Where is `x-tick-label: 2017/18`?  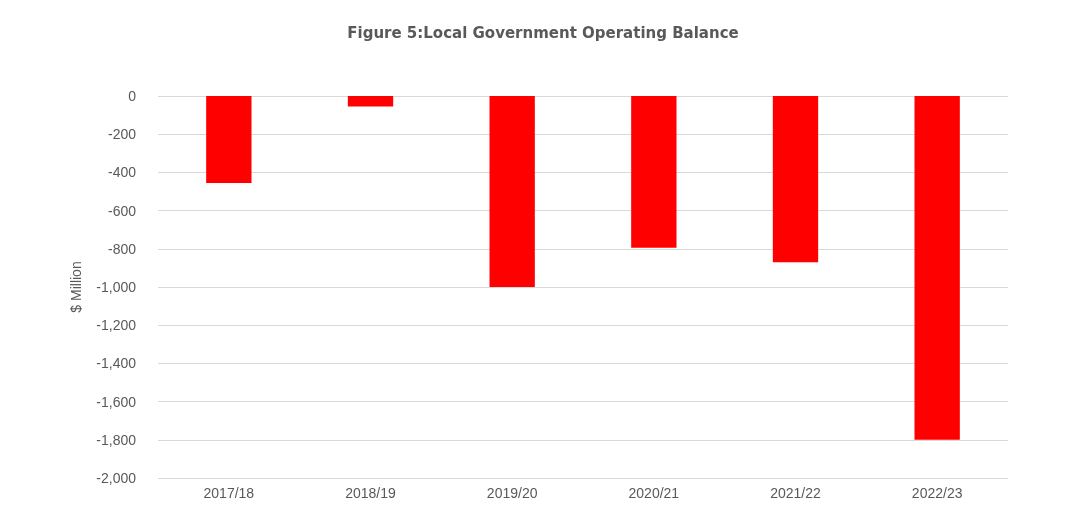
x-tick-label: 2017/18 is located at coordinates (229, 493).